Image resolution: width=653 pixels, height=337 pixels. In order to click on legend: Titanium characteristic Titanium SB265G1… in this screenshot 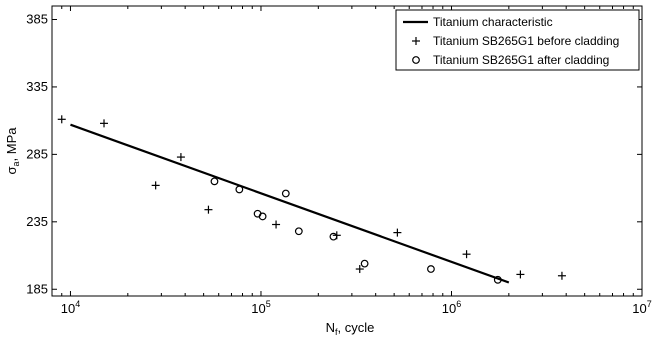, I will do `click(517, 40)`.